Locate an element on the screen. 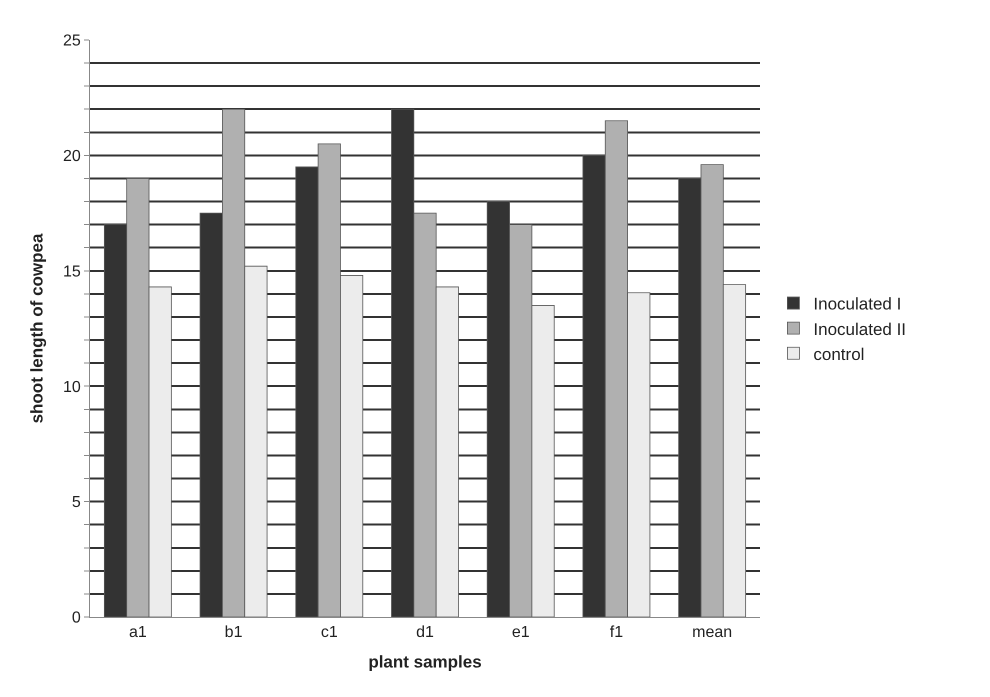 This screenshot has height=697, width=990. x-axis-title: plant samples is located at coordinates (425, 662).